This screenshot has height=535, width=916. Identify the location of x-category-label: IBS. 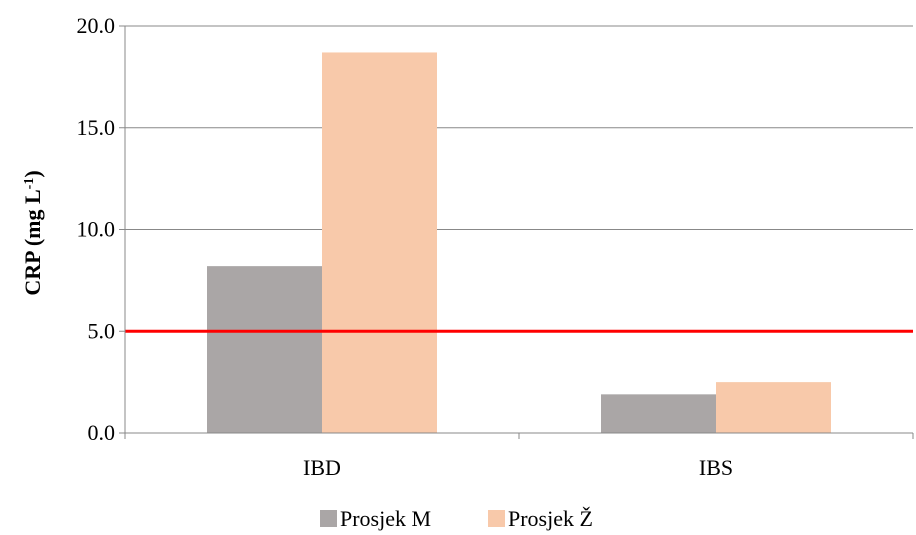
(716, 467).